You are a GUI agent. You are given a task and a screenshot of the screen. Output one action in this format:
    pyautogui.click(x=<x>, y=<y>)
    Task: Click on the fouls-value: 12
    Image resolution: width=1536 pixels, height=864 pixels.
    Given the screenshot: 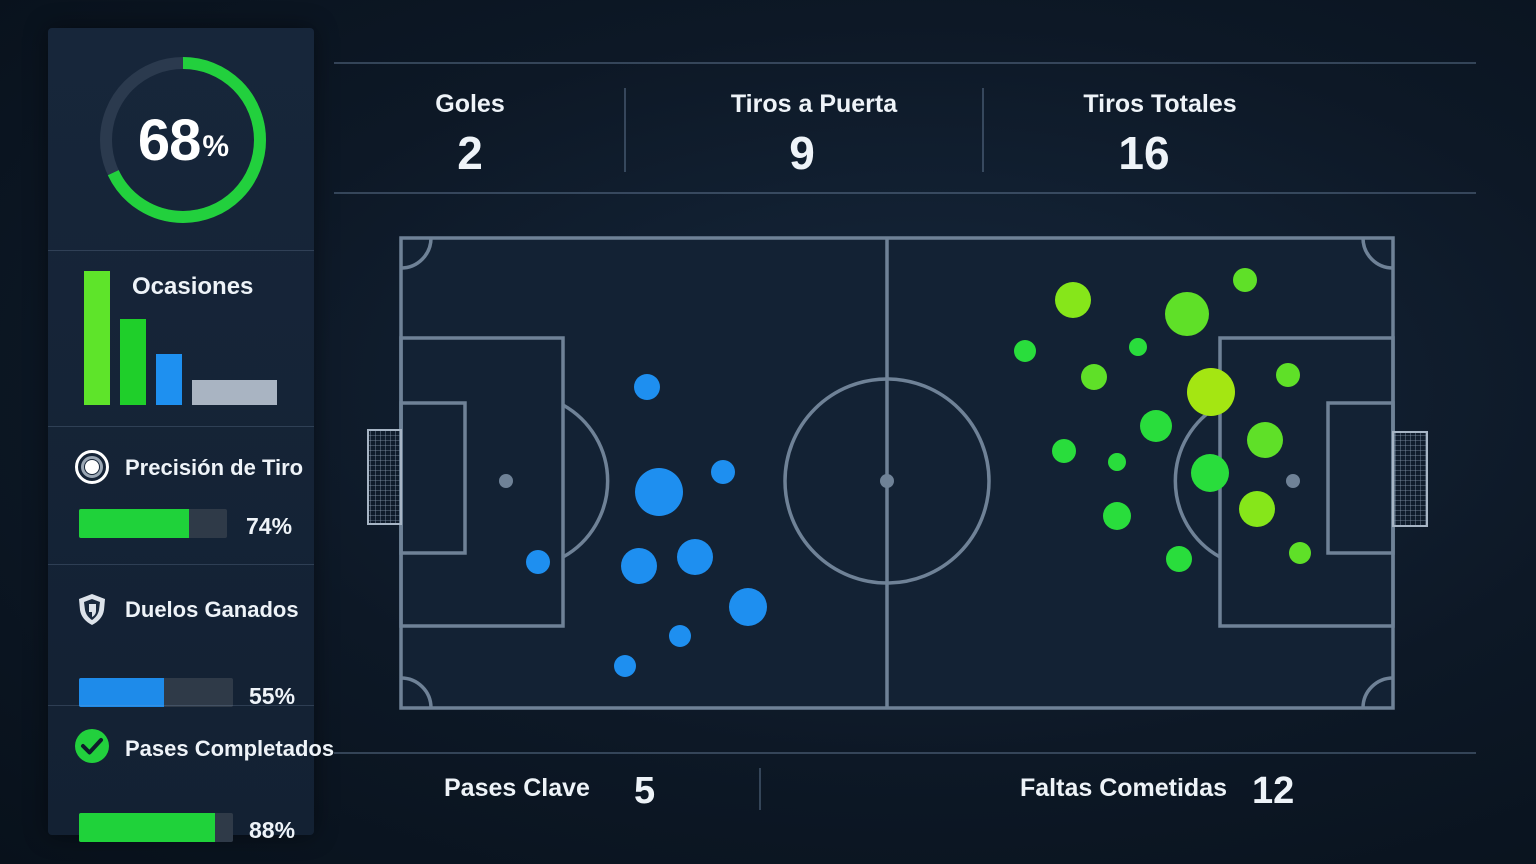 What is the action you would take?
    pyautogui.click(x=1273, y=791)
    